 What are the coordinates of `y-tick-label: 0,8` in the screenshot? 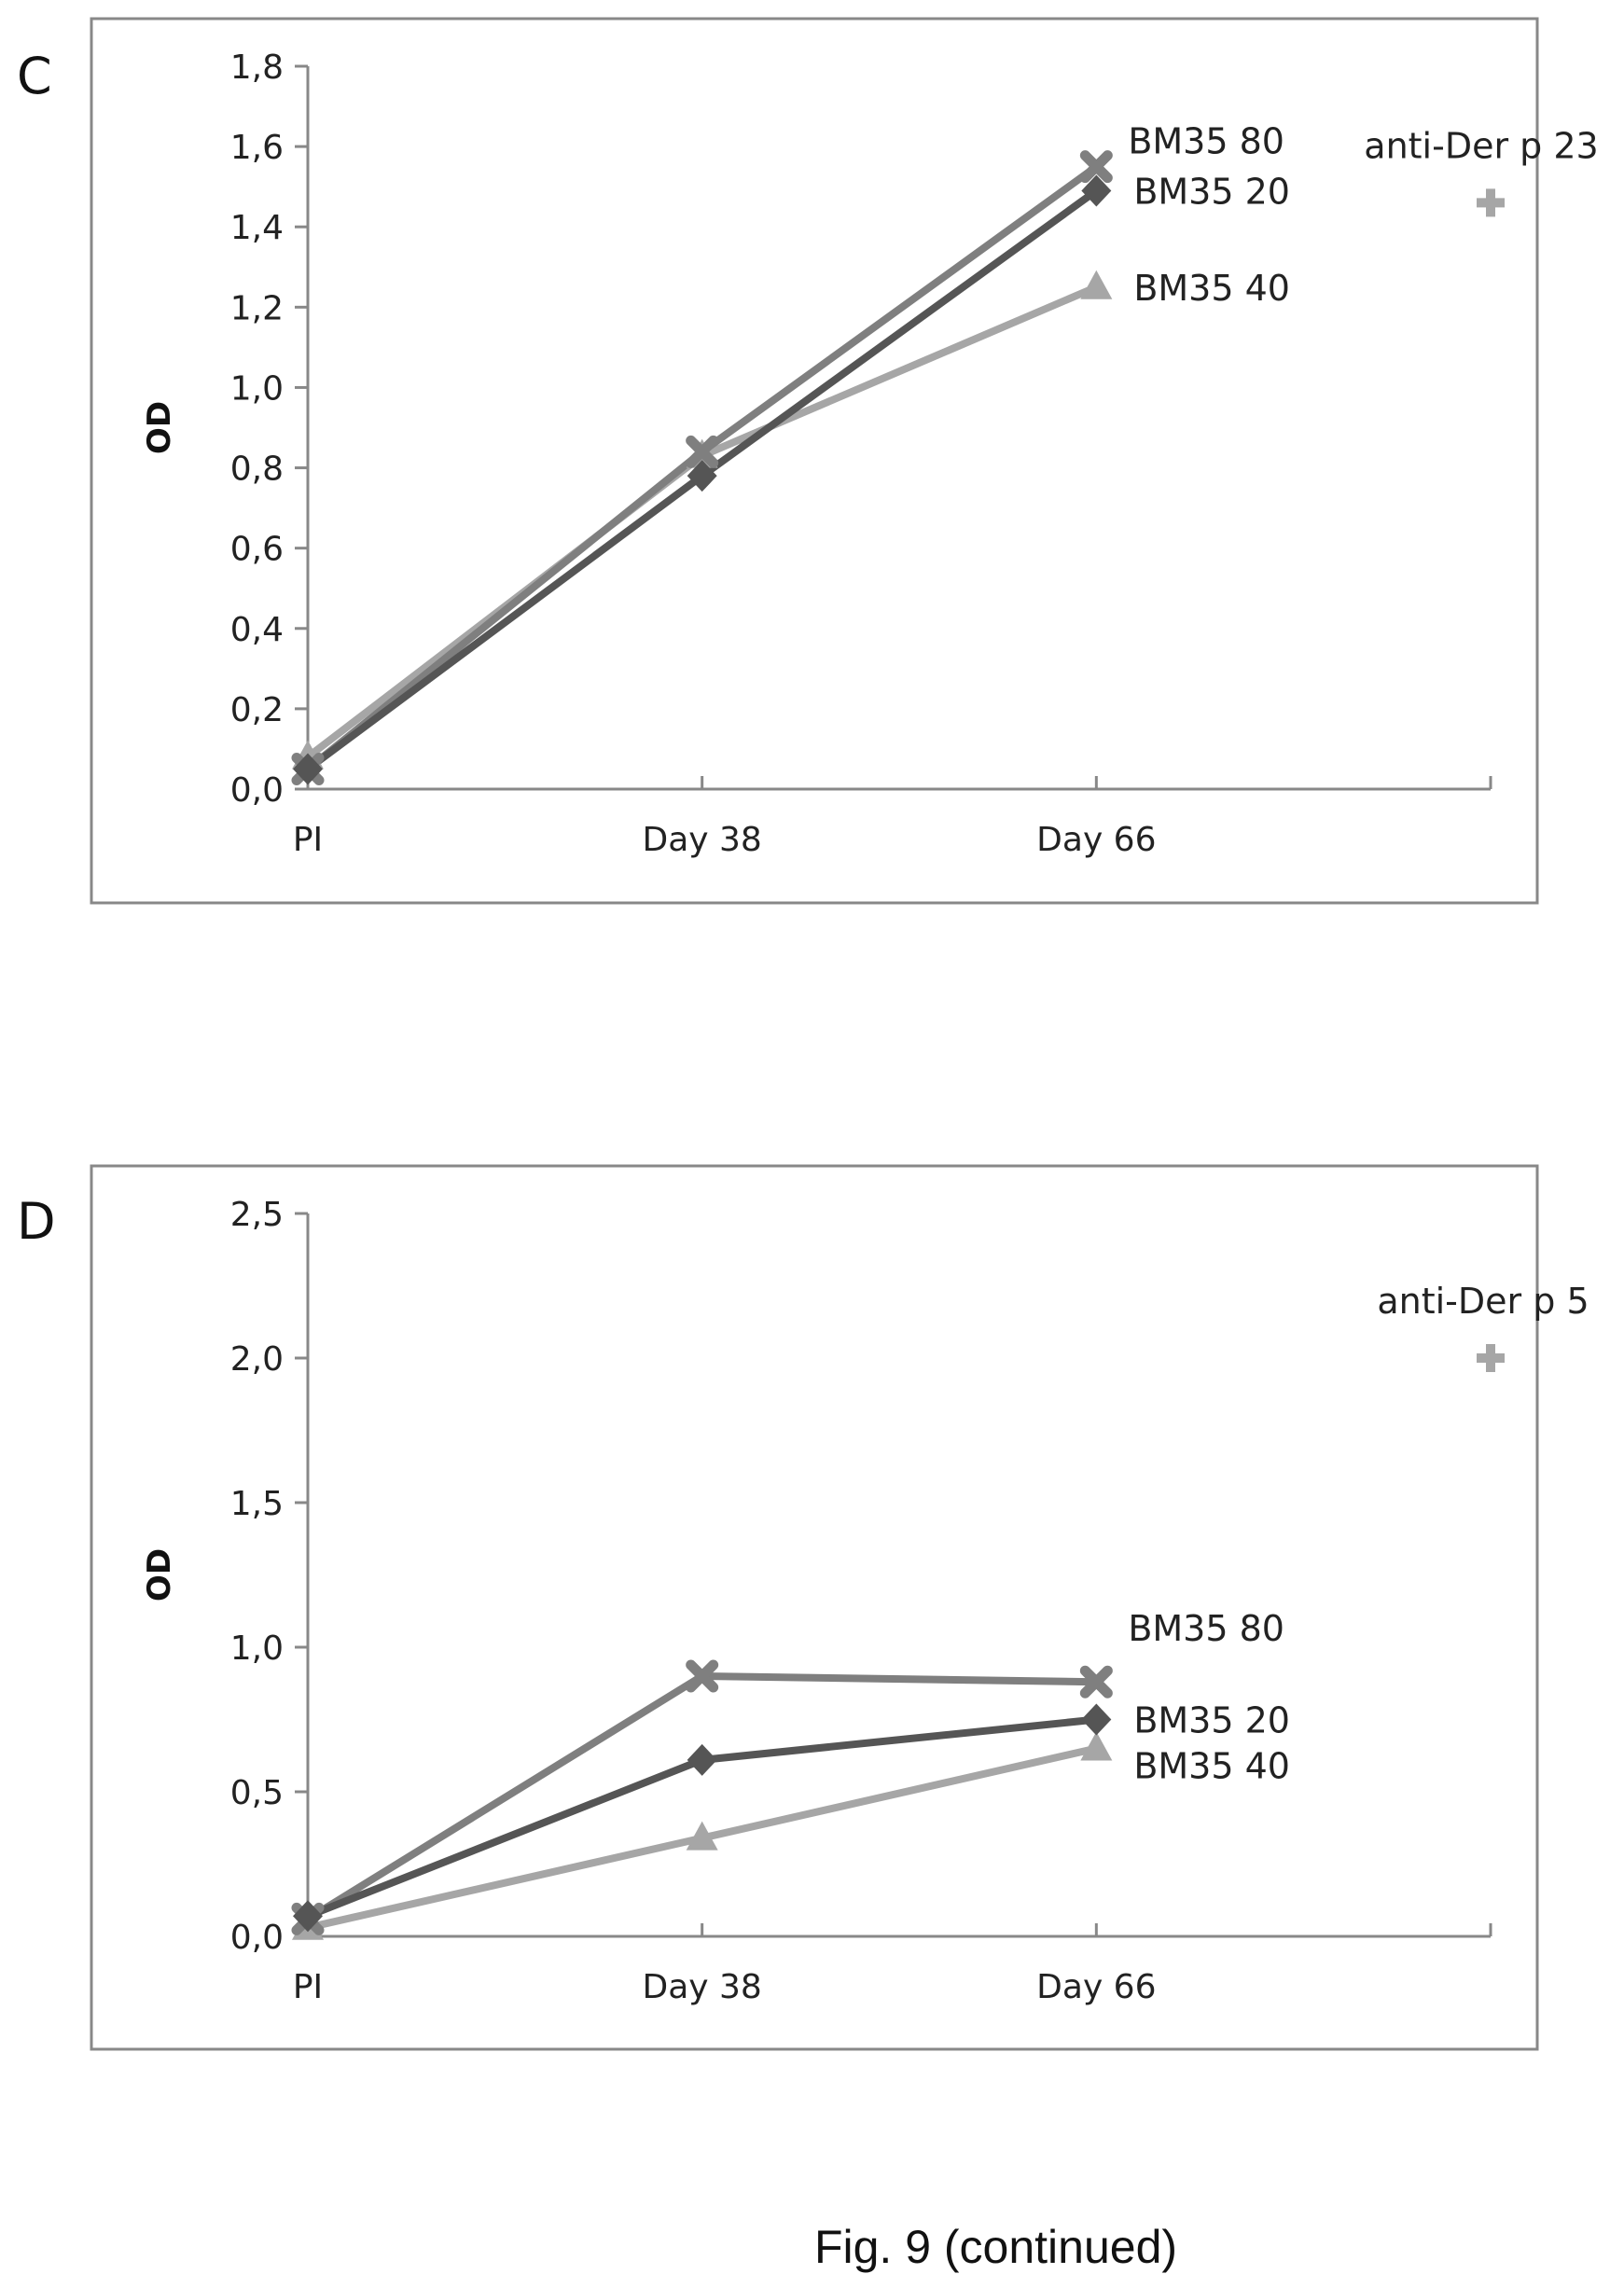 It's located at (257, 470).